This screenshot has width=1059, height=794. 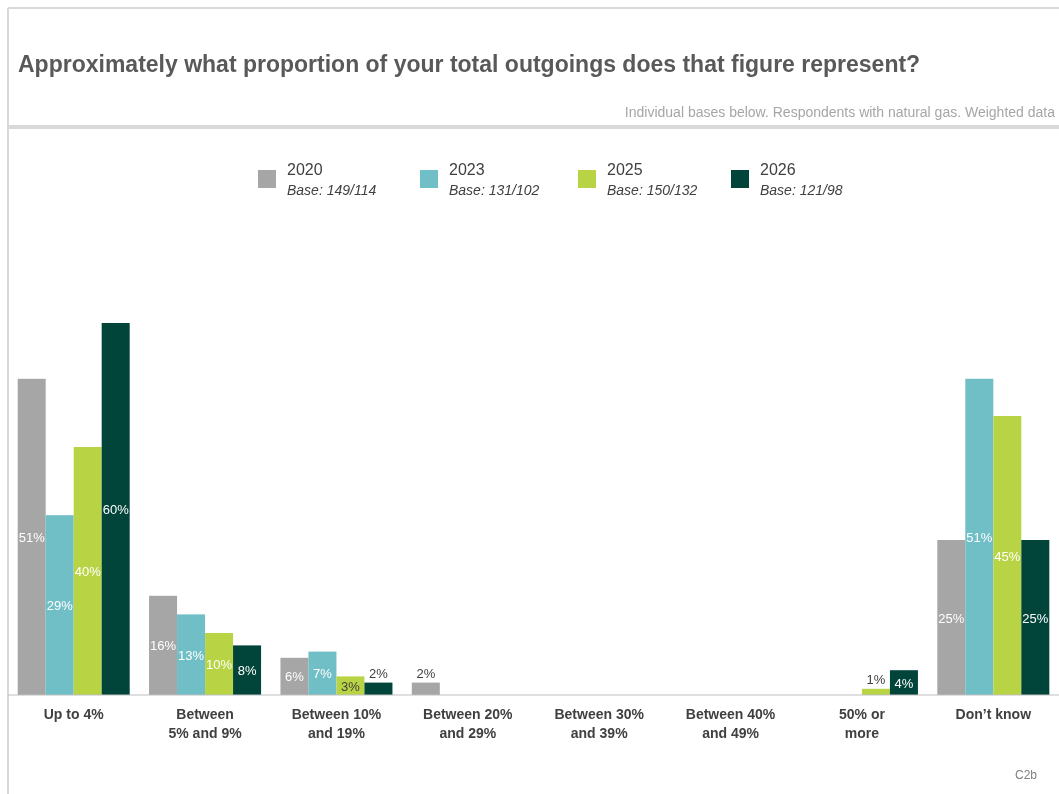 I want to click on data-label: 3%, so click(x=351, y=686).